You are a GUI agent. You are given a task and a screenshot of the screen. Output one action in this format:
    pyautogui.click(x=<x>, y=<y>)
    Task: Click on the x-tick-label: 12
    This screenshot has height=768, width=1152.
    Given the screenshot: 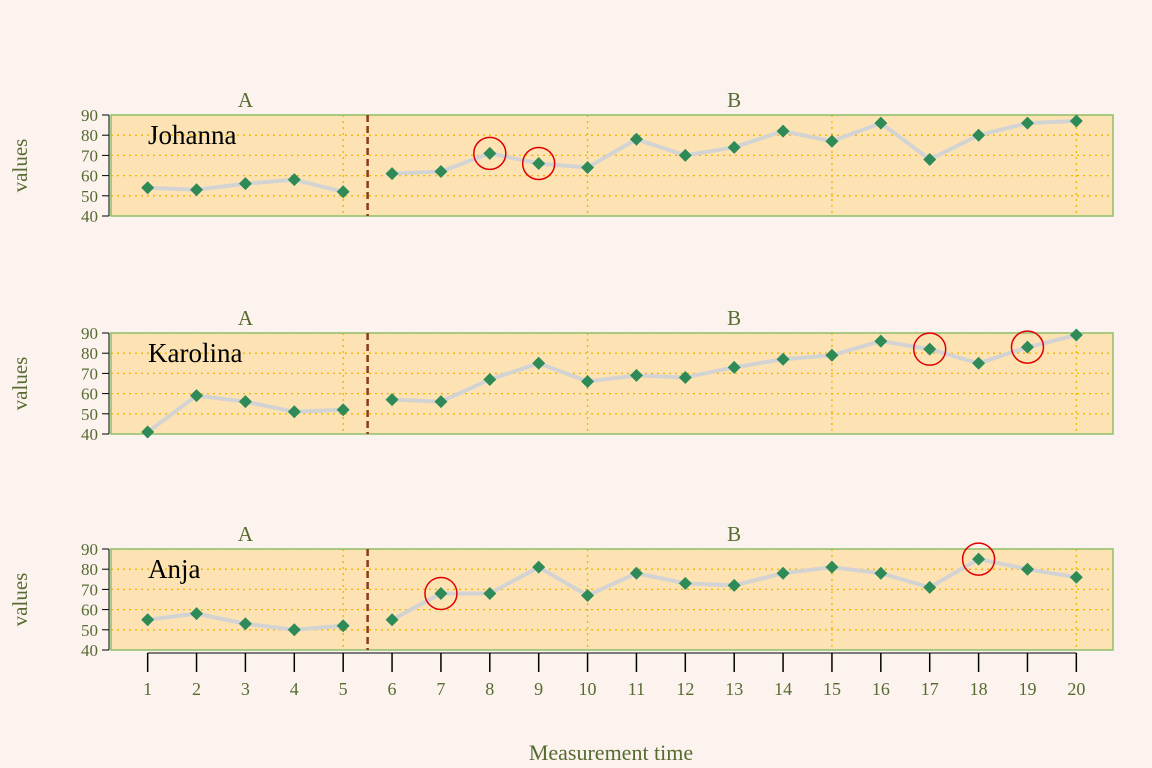 What is the action you would take?
    pyautogui.click(x=685, y=689)
    